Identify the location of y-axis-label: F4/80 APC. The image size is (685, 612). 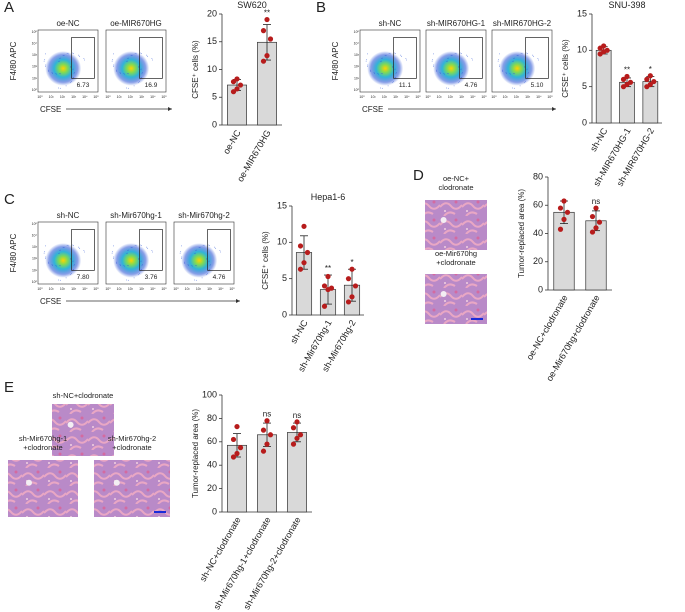
(13, 252).